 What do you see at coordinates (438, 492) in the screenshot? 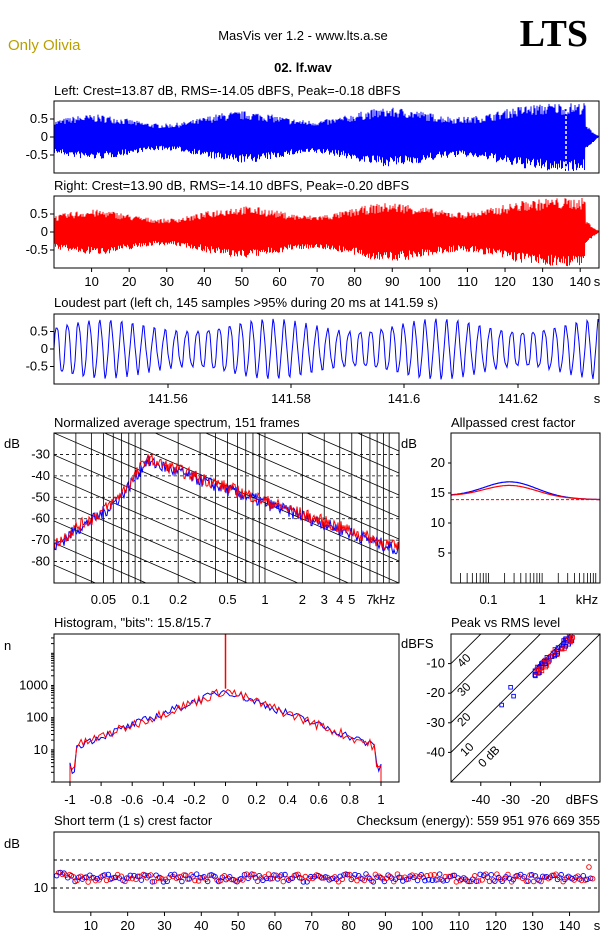
I see `allpass-ytick-label-1: 15` at bounding box center [438, 492].